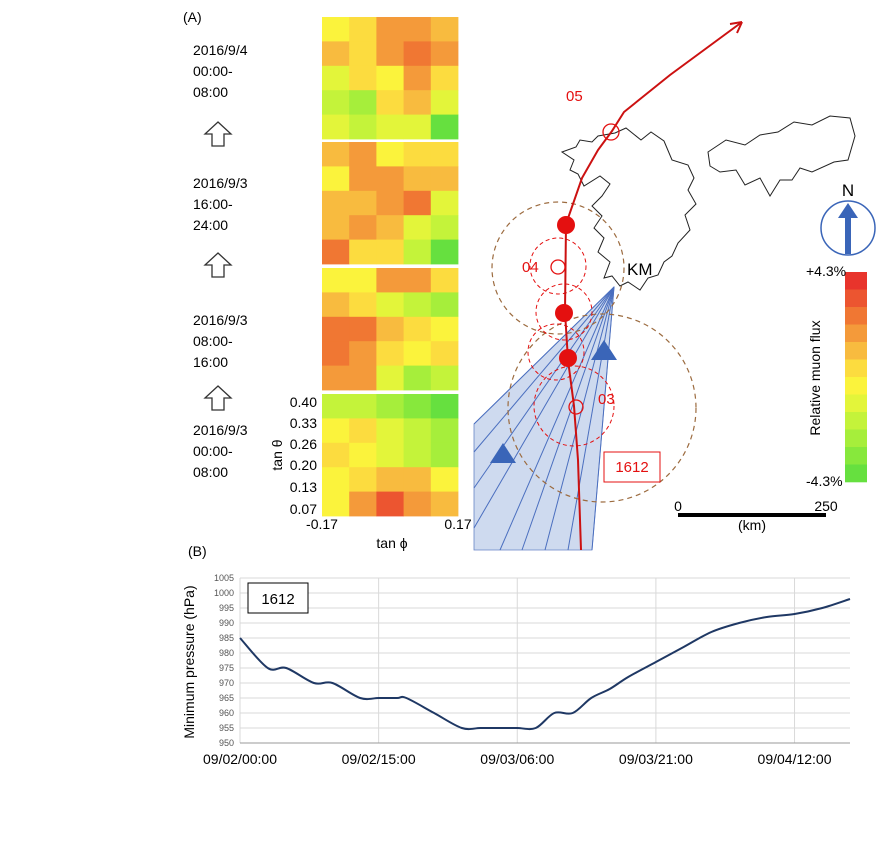 The image size is (885, 845). I want to click on series-box, so click(278, 598).